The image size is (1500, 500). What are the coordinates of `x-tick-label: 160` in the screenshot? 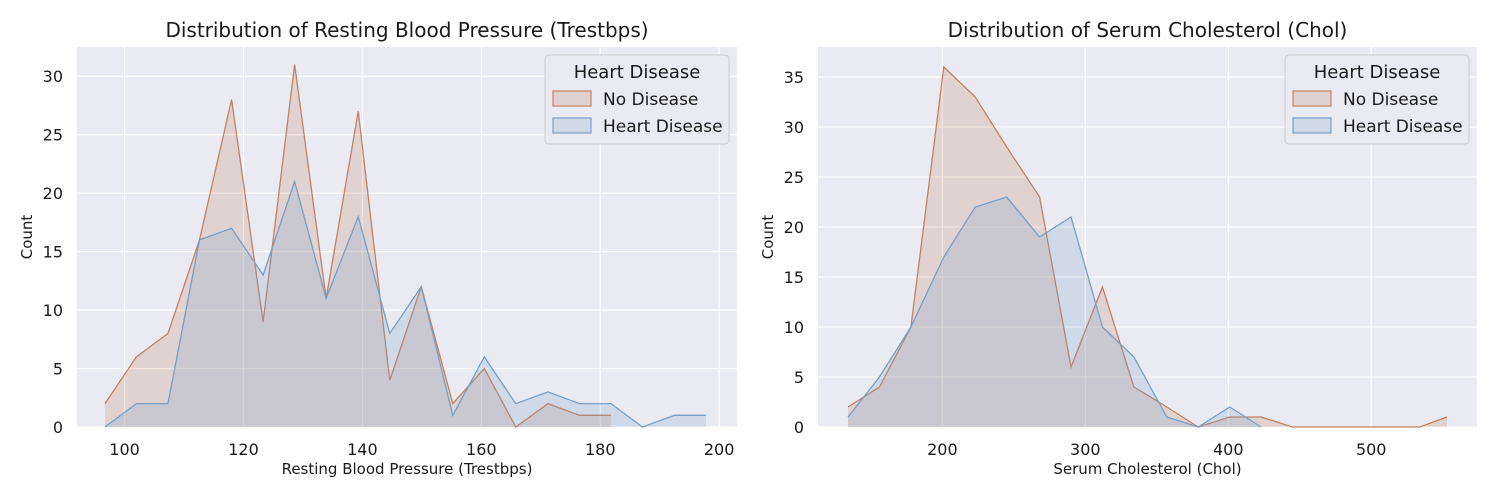 It's located at (481, 449).